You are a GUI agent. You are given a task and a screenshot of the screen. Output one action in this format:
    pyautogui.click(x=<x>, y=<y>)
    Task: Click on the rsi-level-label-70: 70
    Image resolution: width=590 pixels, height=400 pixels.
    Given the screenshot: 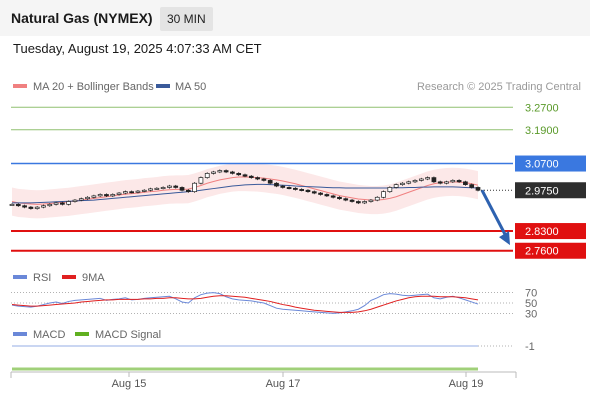 What is the action you would take?
    pyautogui.click(x=531, y=294)
    